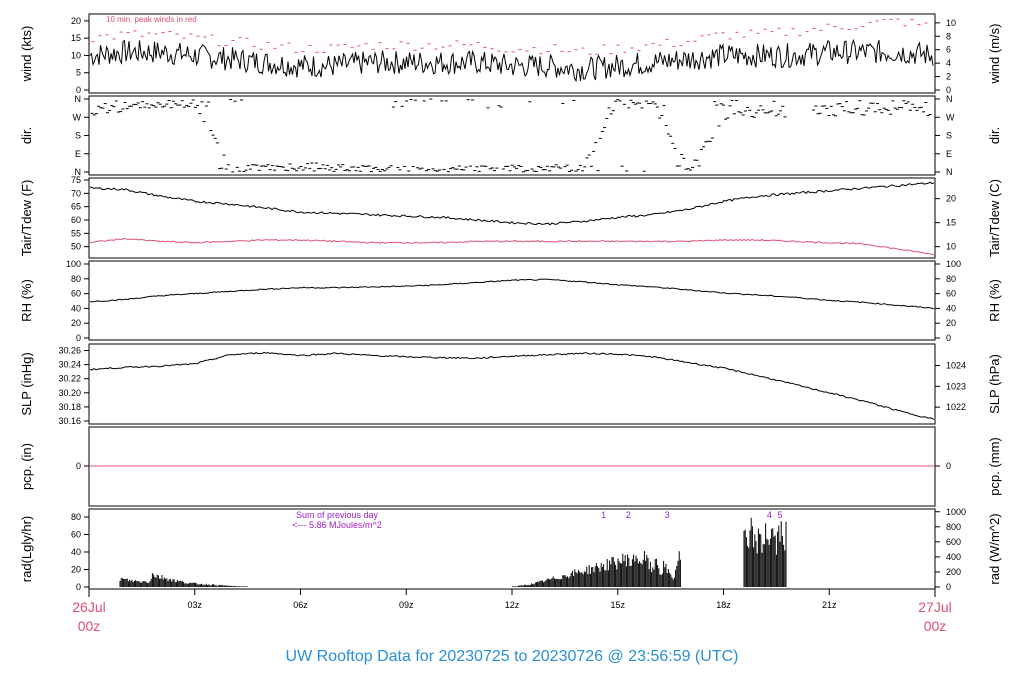 This screenshot has width=1024, height=700. Describe the element at coordinates (994, 466) in the screenshot. I see `y-axis-label-right-precipitation: pcp. (mm)` at that location.